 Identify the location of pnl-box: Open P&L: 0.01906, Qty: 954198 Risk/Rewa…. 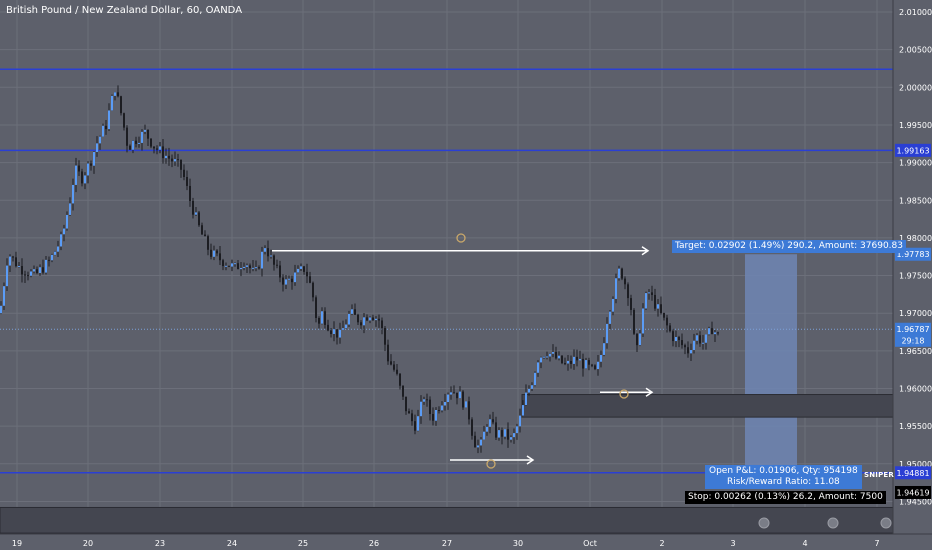
(783, 477).